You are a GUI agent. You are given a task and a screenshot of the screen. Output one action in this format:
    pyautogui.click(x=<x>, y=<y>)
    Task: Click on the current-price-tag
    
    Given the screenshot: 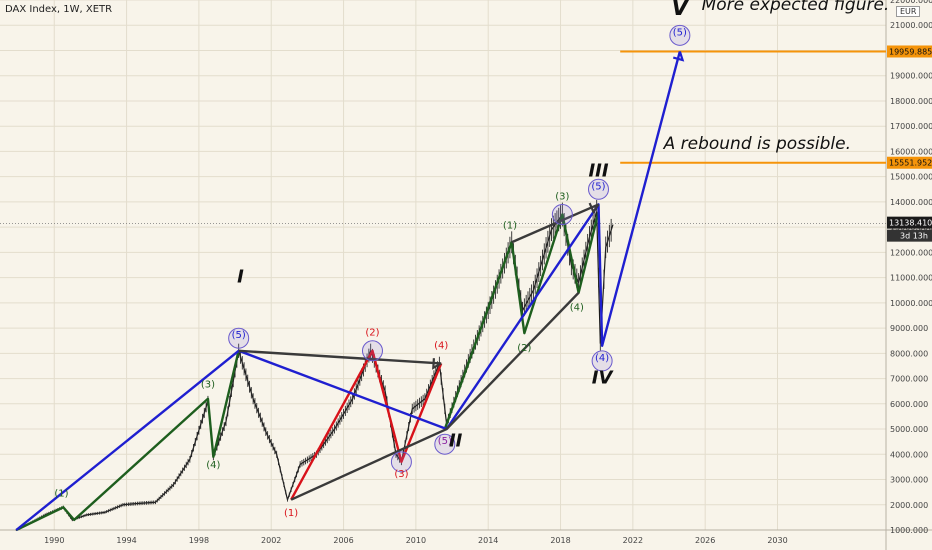 What is the action you would take?
    pyautogui.click(x=909, y=222)
    